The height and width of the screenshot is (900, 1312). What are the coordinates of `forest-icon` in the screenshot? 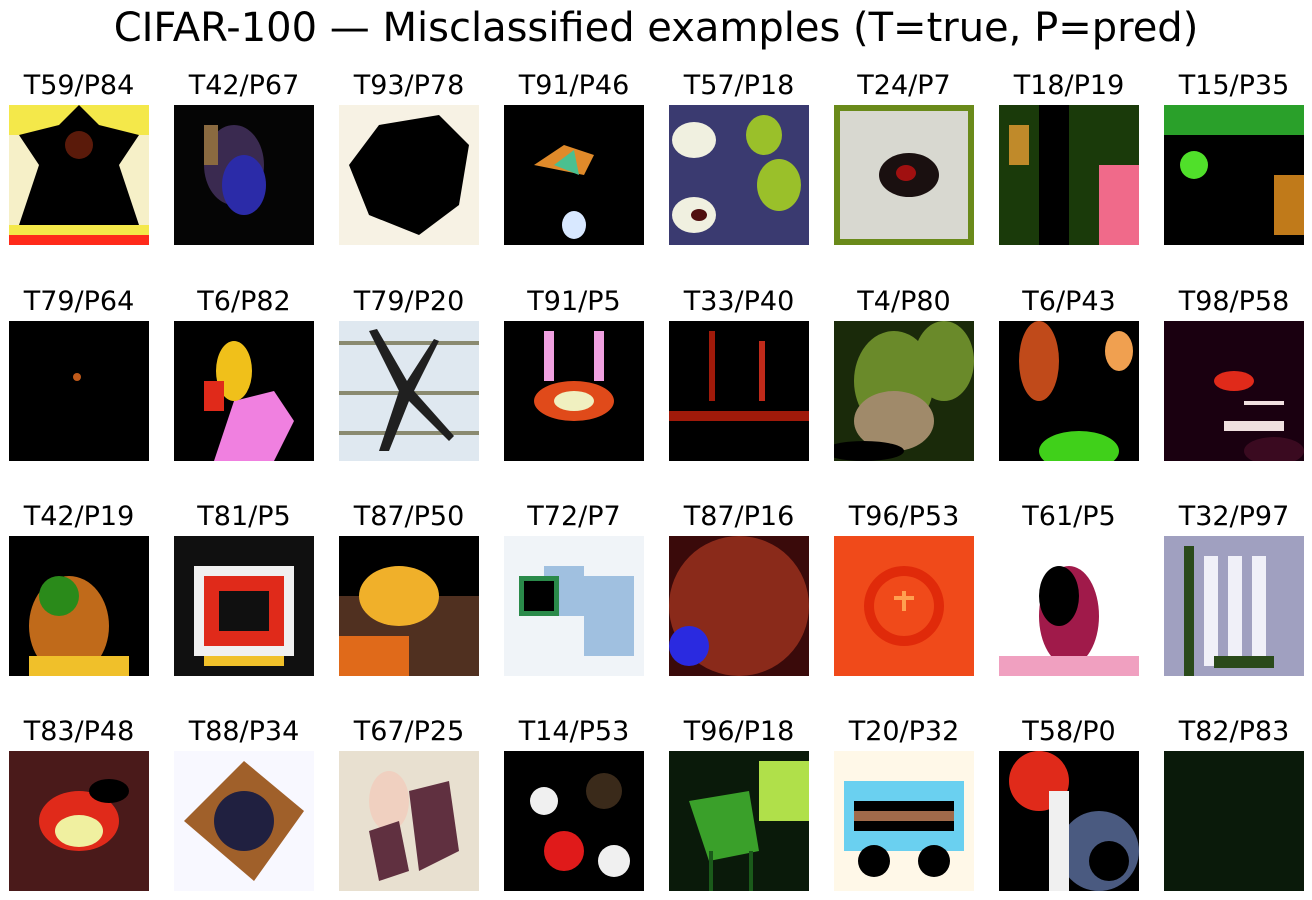 It's located at (1069, 175).